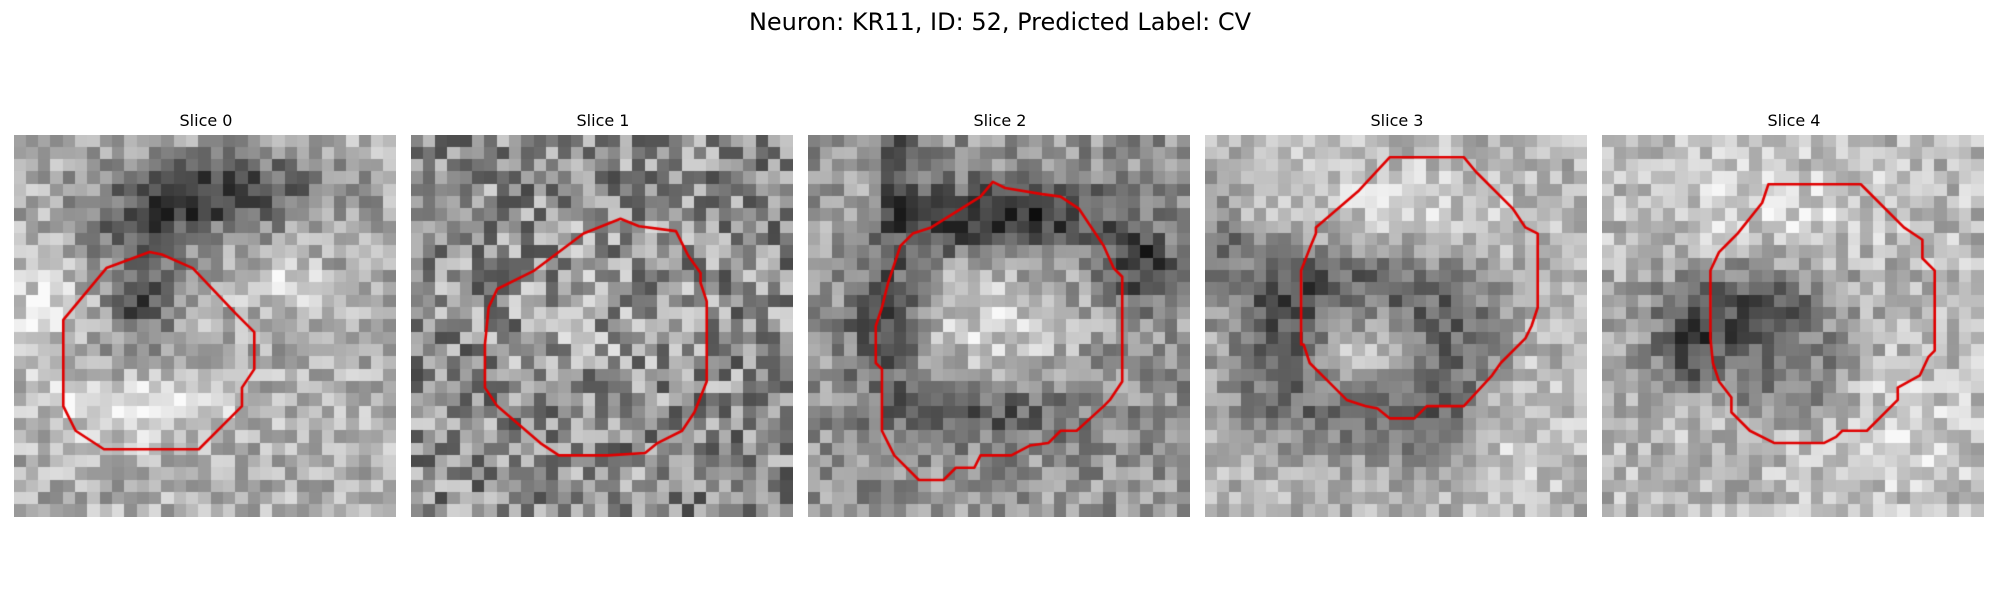  Describe the element at coordinates (603, 120) in the screenshot. I see `panel-title: Slice 1` at that location.